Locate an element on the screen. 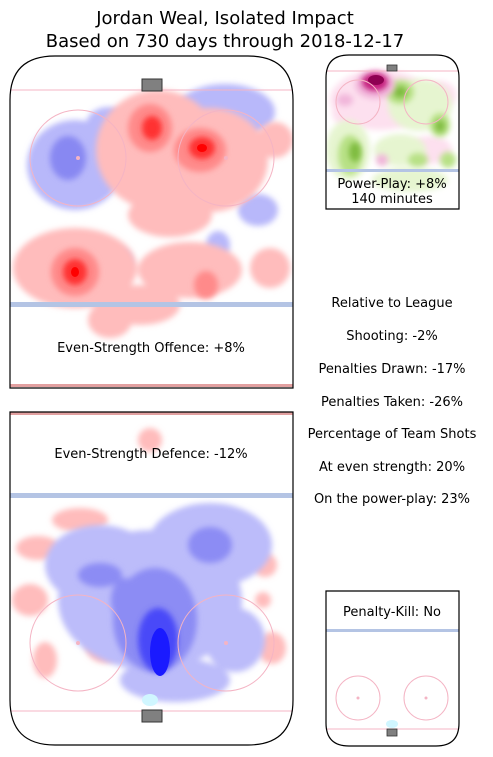 This screenshot has width=493, height=757. chart-title-line1: Jordan Weal, Isolated Impact is located at coordinates (224, 18).